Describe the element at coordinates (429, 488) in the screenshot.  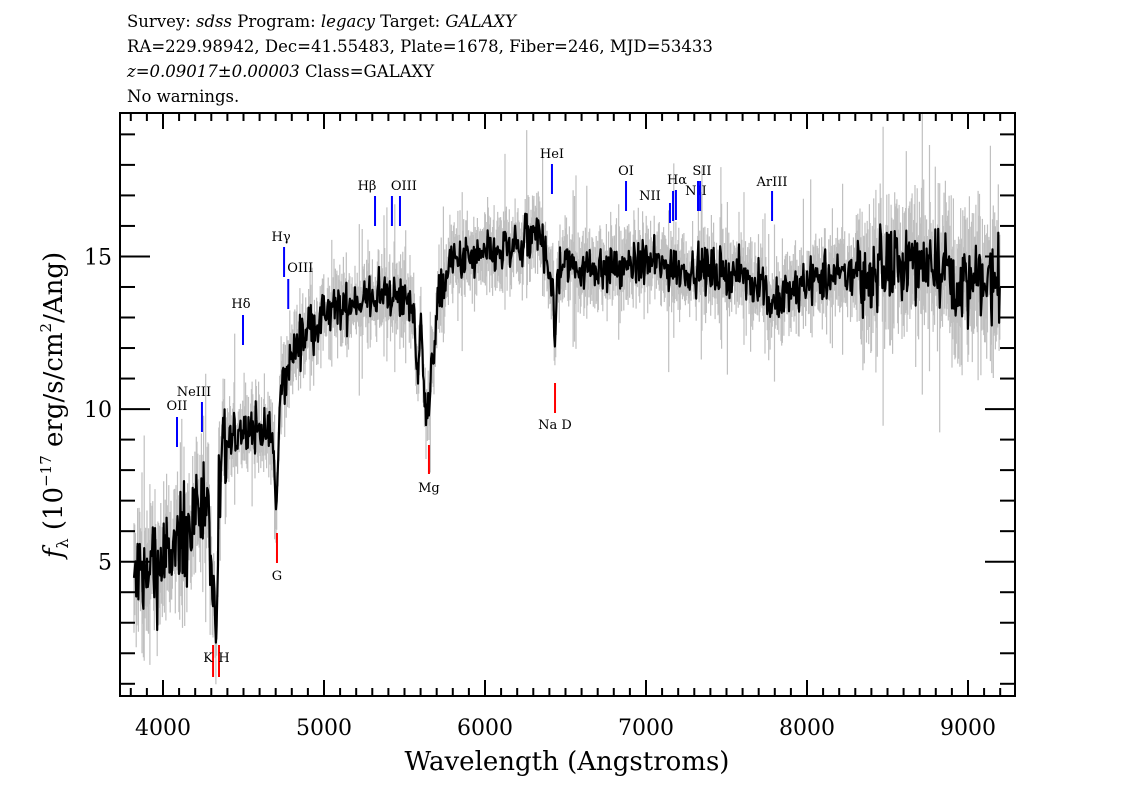
I see `line-label: Mg` at that location.